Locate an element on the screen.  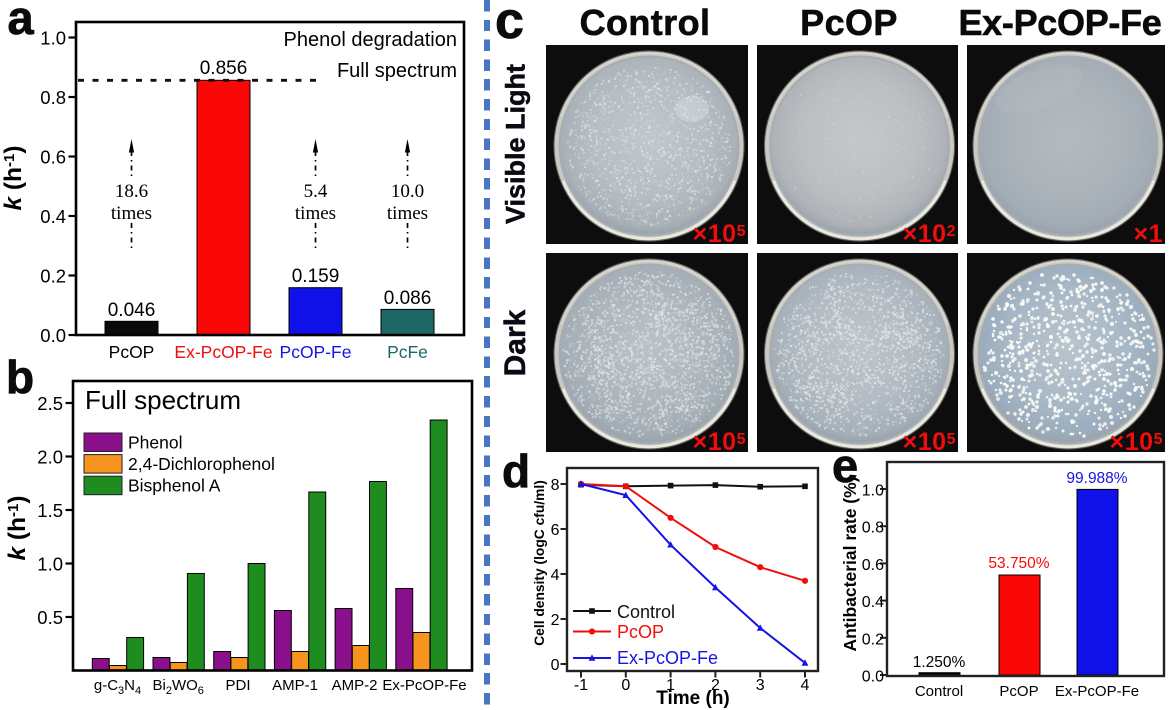
svg-text: PcOP-Fe is located at coordinates (316, 352).